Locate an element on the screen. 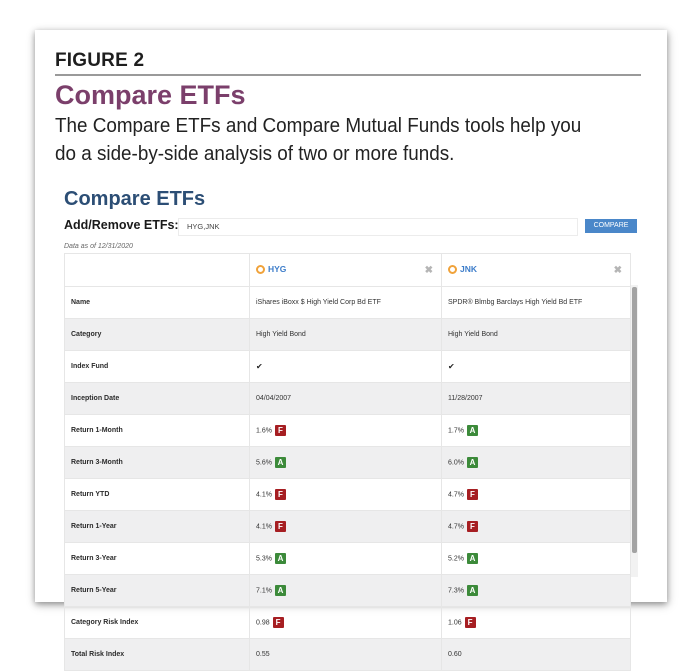 The height and width of the screenshot is (671, 700). table-row: Return YTD 4.1% F 4.7% F is located at coordinates (347, 494).